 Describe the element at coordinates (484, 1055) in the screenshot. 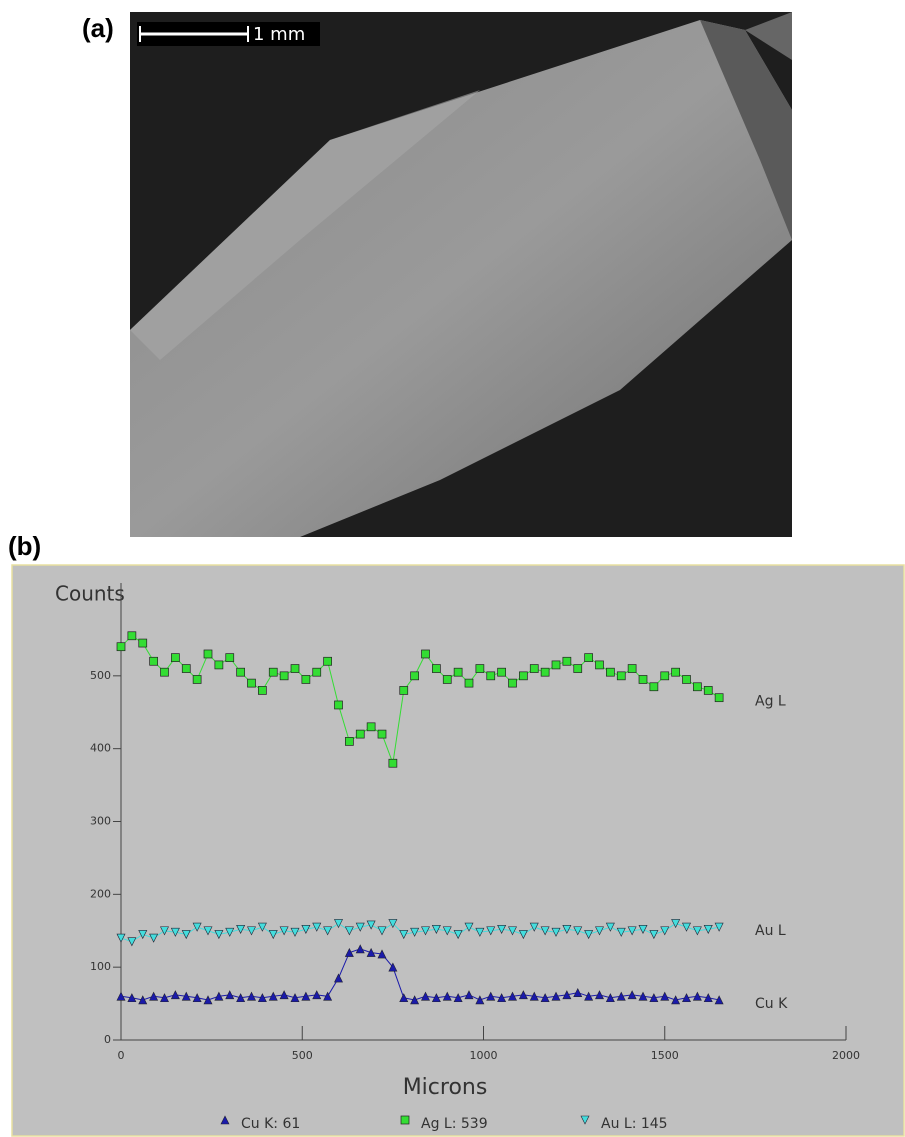

I see `x-tick-label: 1000` at that location.